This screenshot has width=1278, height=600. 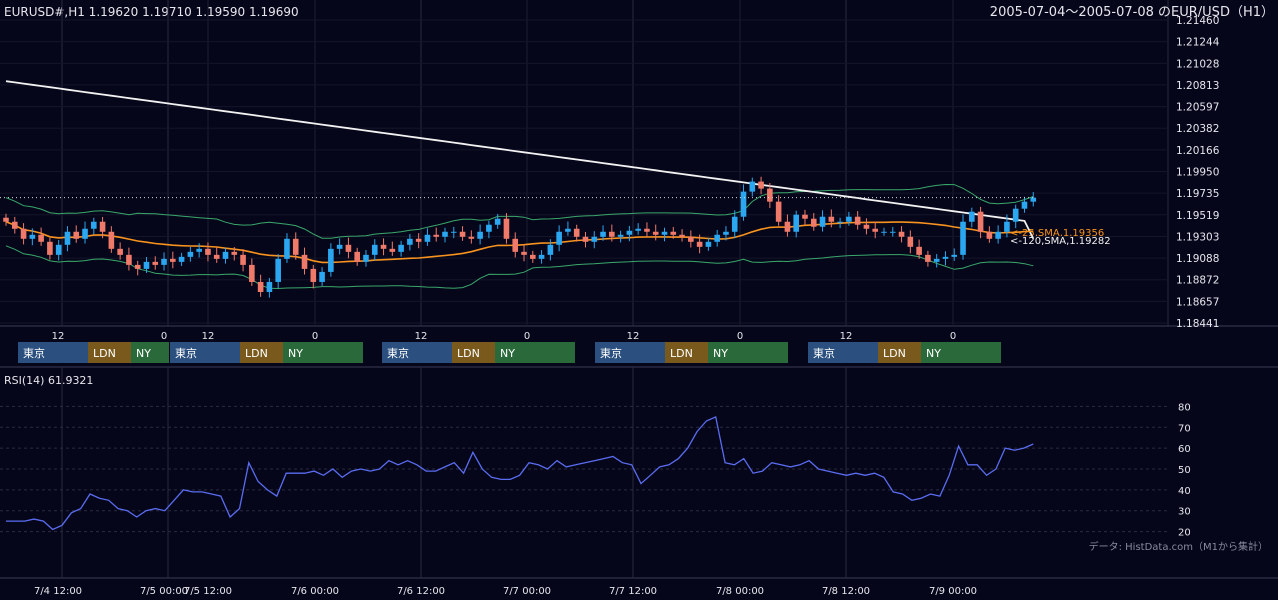 What do you see at coordinates (109, 352) in the screenshot?
I see `session-ldn-block` at bounding box center [109, 352].